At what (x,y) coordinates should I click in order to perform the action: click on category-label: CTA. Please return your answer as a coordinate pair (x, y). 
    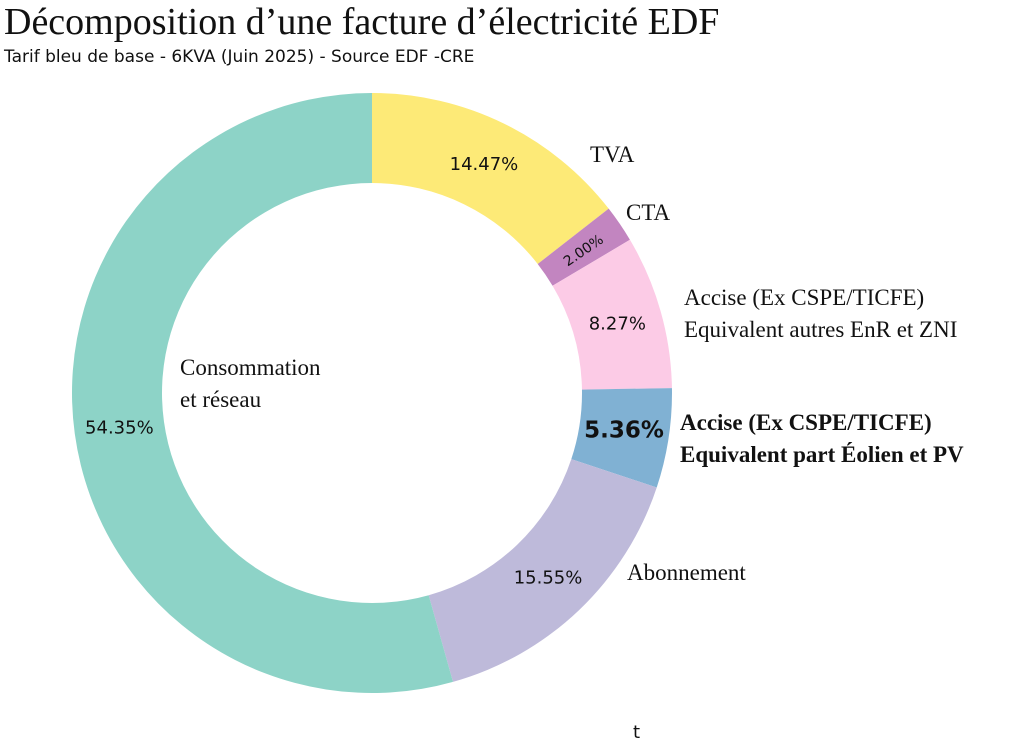
    Looking at the image, I should click on (648, 212).